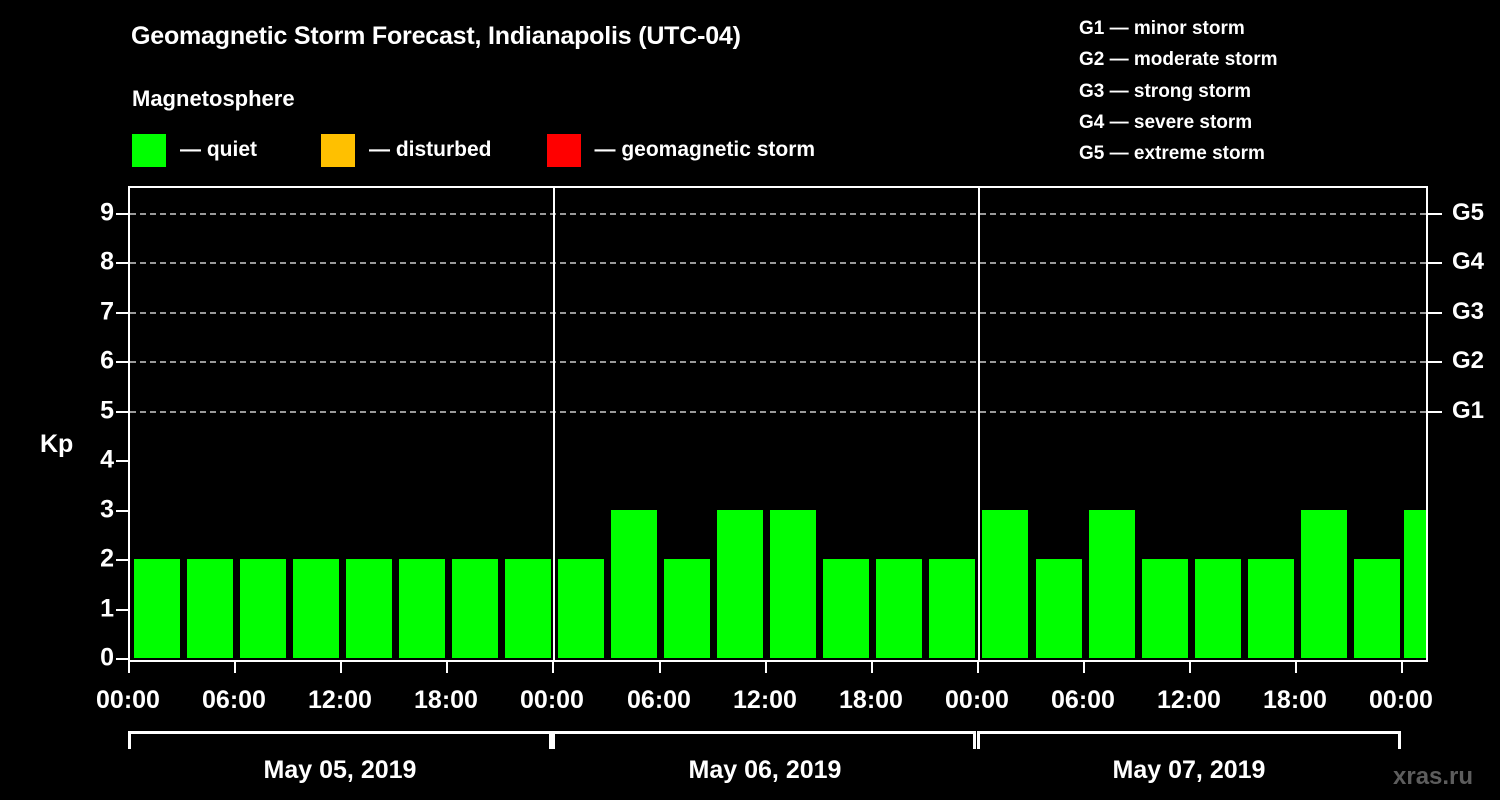 Image resolution: width=1500 pixels, height=800 pixels. I want to click on y-tick-label-6: 6, so click(107, 360).